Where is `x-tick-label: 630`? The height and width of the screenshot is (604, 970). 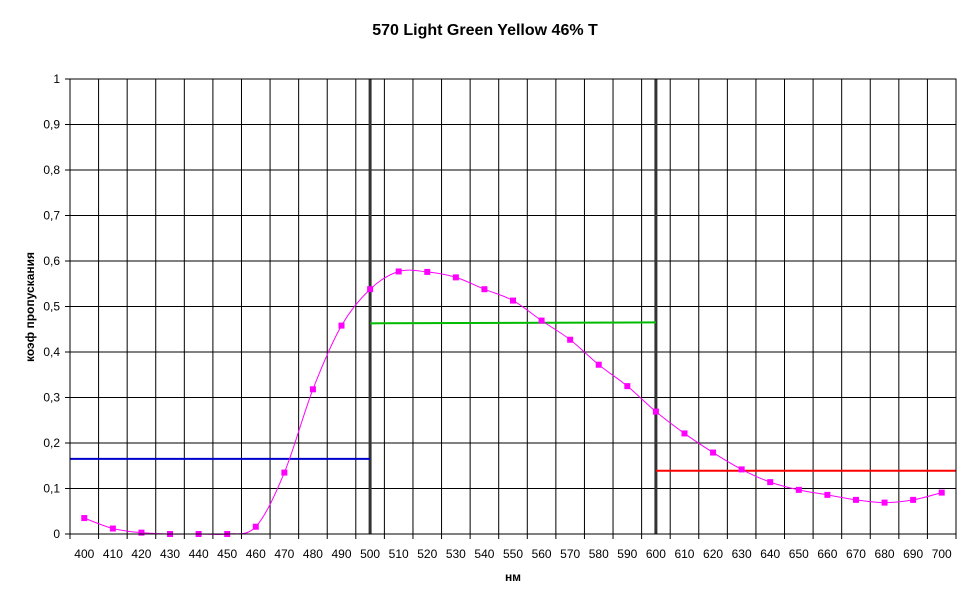 x-tick-label: 630 is located at coordinates (742, 554).